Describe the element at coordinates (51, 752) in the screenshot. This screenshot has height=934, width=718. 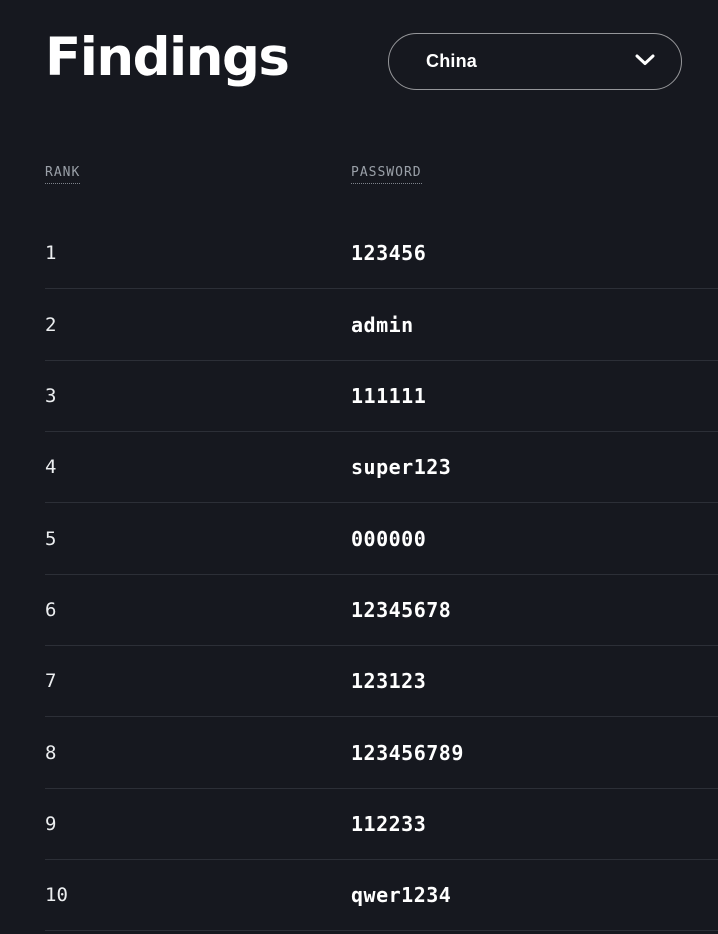
I see `rank-cell: 8` at that location.